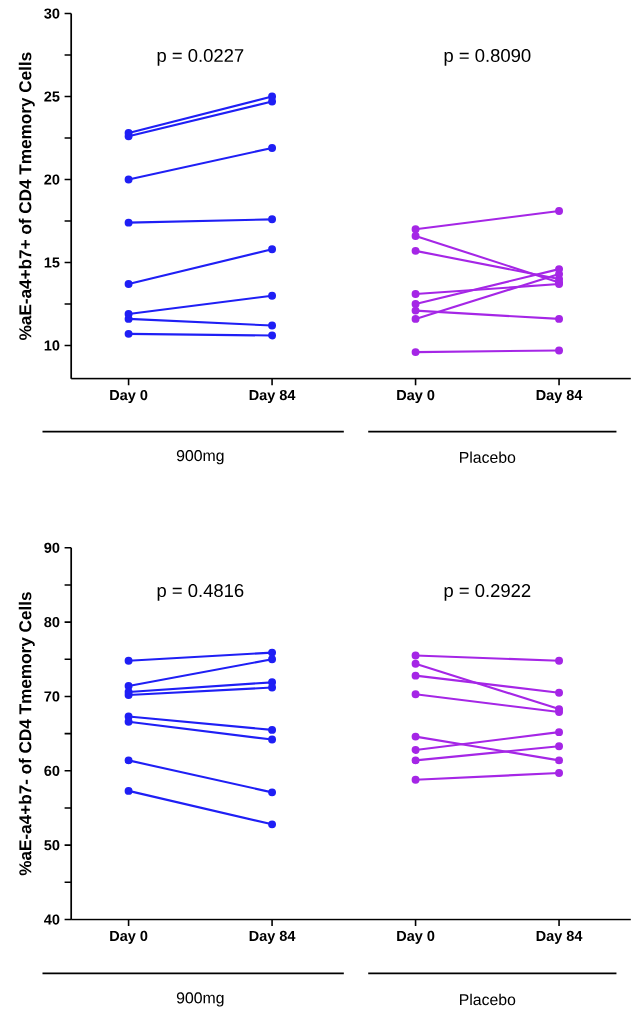 The width and height of the screenshot is (632, 1011). Describe the element at coordinates (52, 179) in the screenshot. I see `y-tick-label: 20` at that location.